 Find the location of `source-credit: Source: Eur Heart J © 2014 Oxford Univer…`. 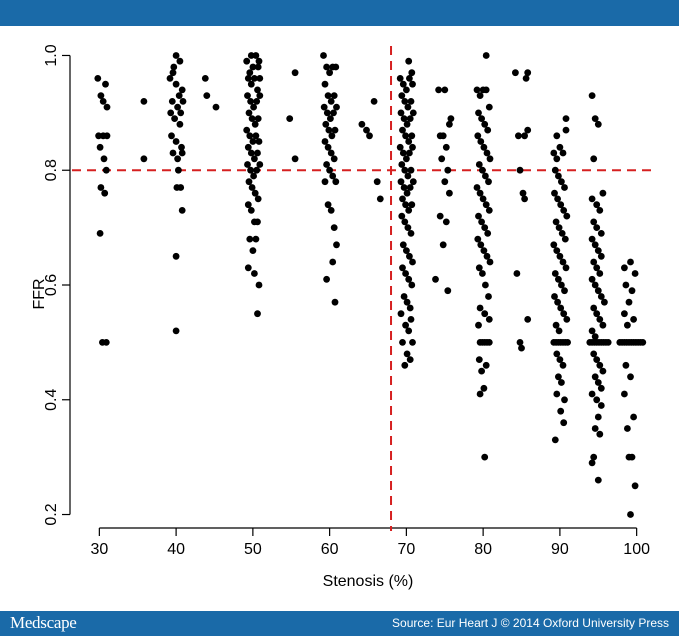

source-credit: Source: Eur Heart J © 2014 Oxford Univer… is located at coordinates (530, 623).